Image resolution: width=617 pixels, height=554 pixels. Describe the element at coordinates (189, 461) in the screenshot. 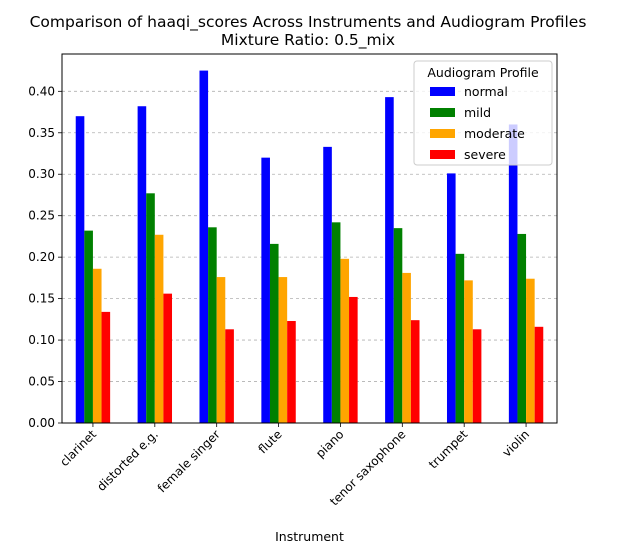

I see `x-tick-label: female singer` at that location.